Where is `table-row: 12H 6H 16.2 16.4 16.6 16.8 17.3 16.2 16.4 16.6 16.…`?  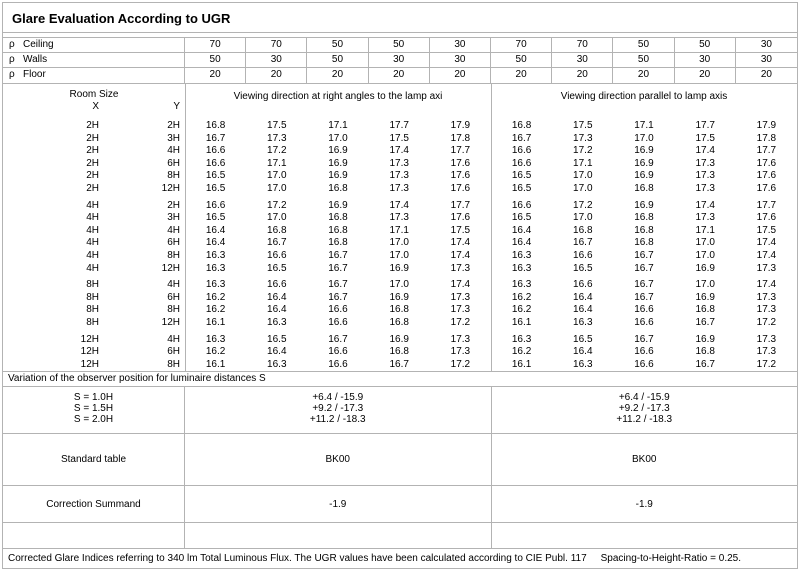
table-row: 12H 6H 16.2 16.4 16.6 16.8 17.3 16.2 16.4 16.6 16.… is located at coordinates (400, 352).